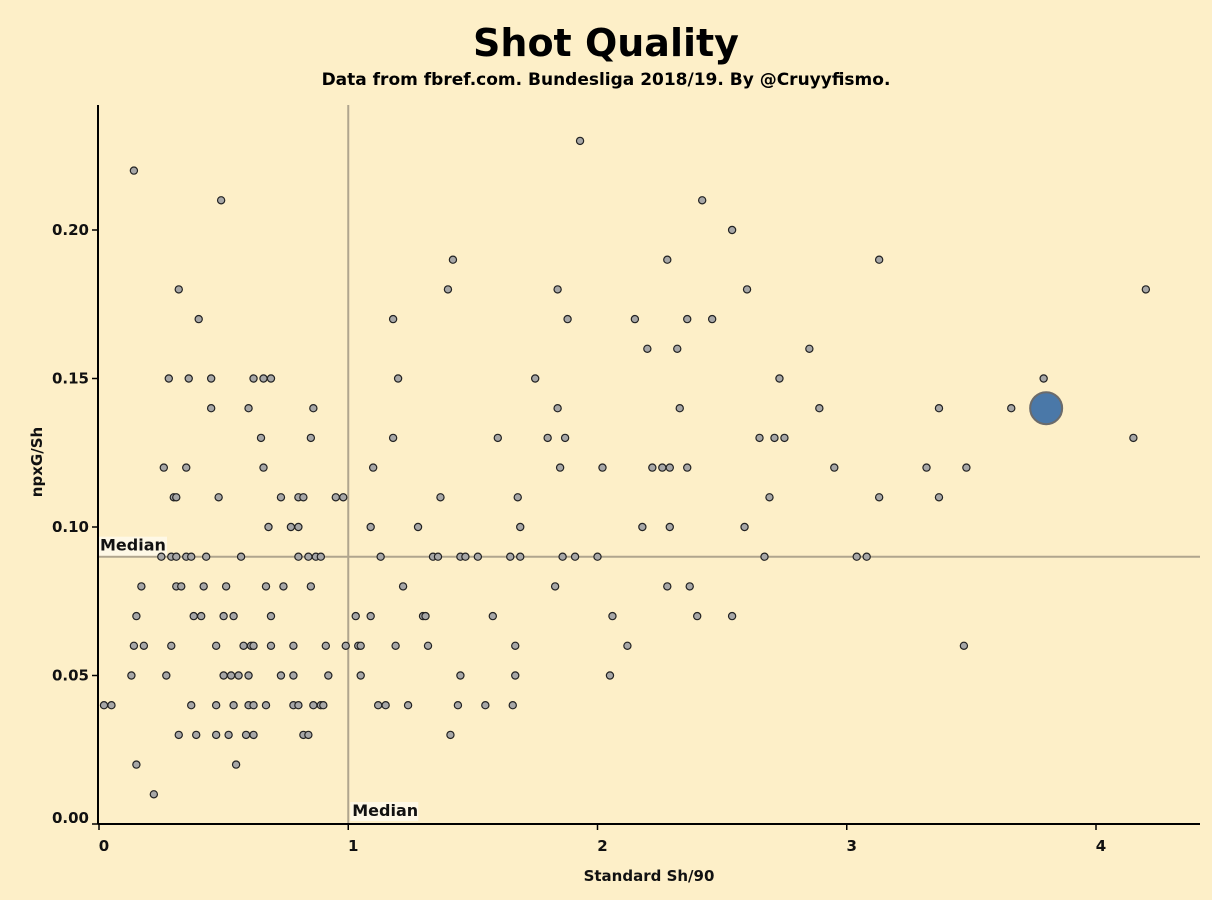 The image size is (1212, 900). What do you see at coordinates (37, 462) in the screenshot?
I see `y-axis-label: npxG/Sh` at bounding box center [37, 462].